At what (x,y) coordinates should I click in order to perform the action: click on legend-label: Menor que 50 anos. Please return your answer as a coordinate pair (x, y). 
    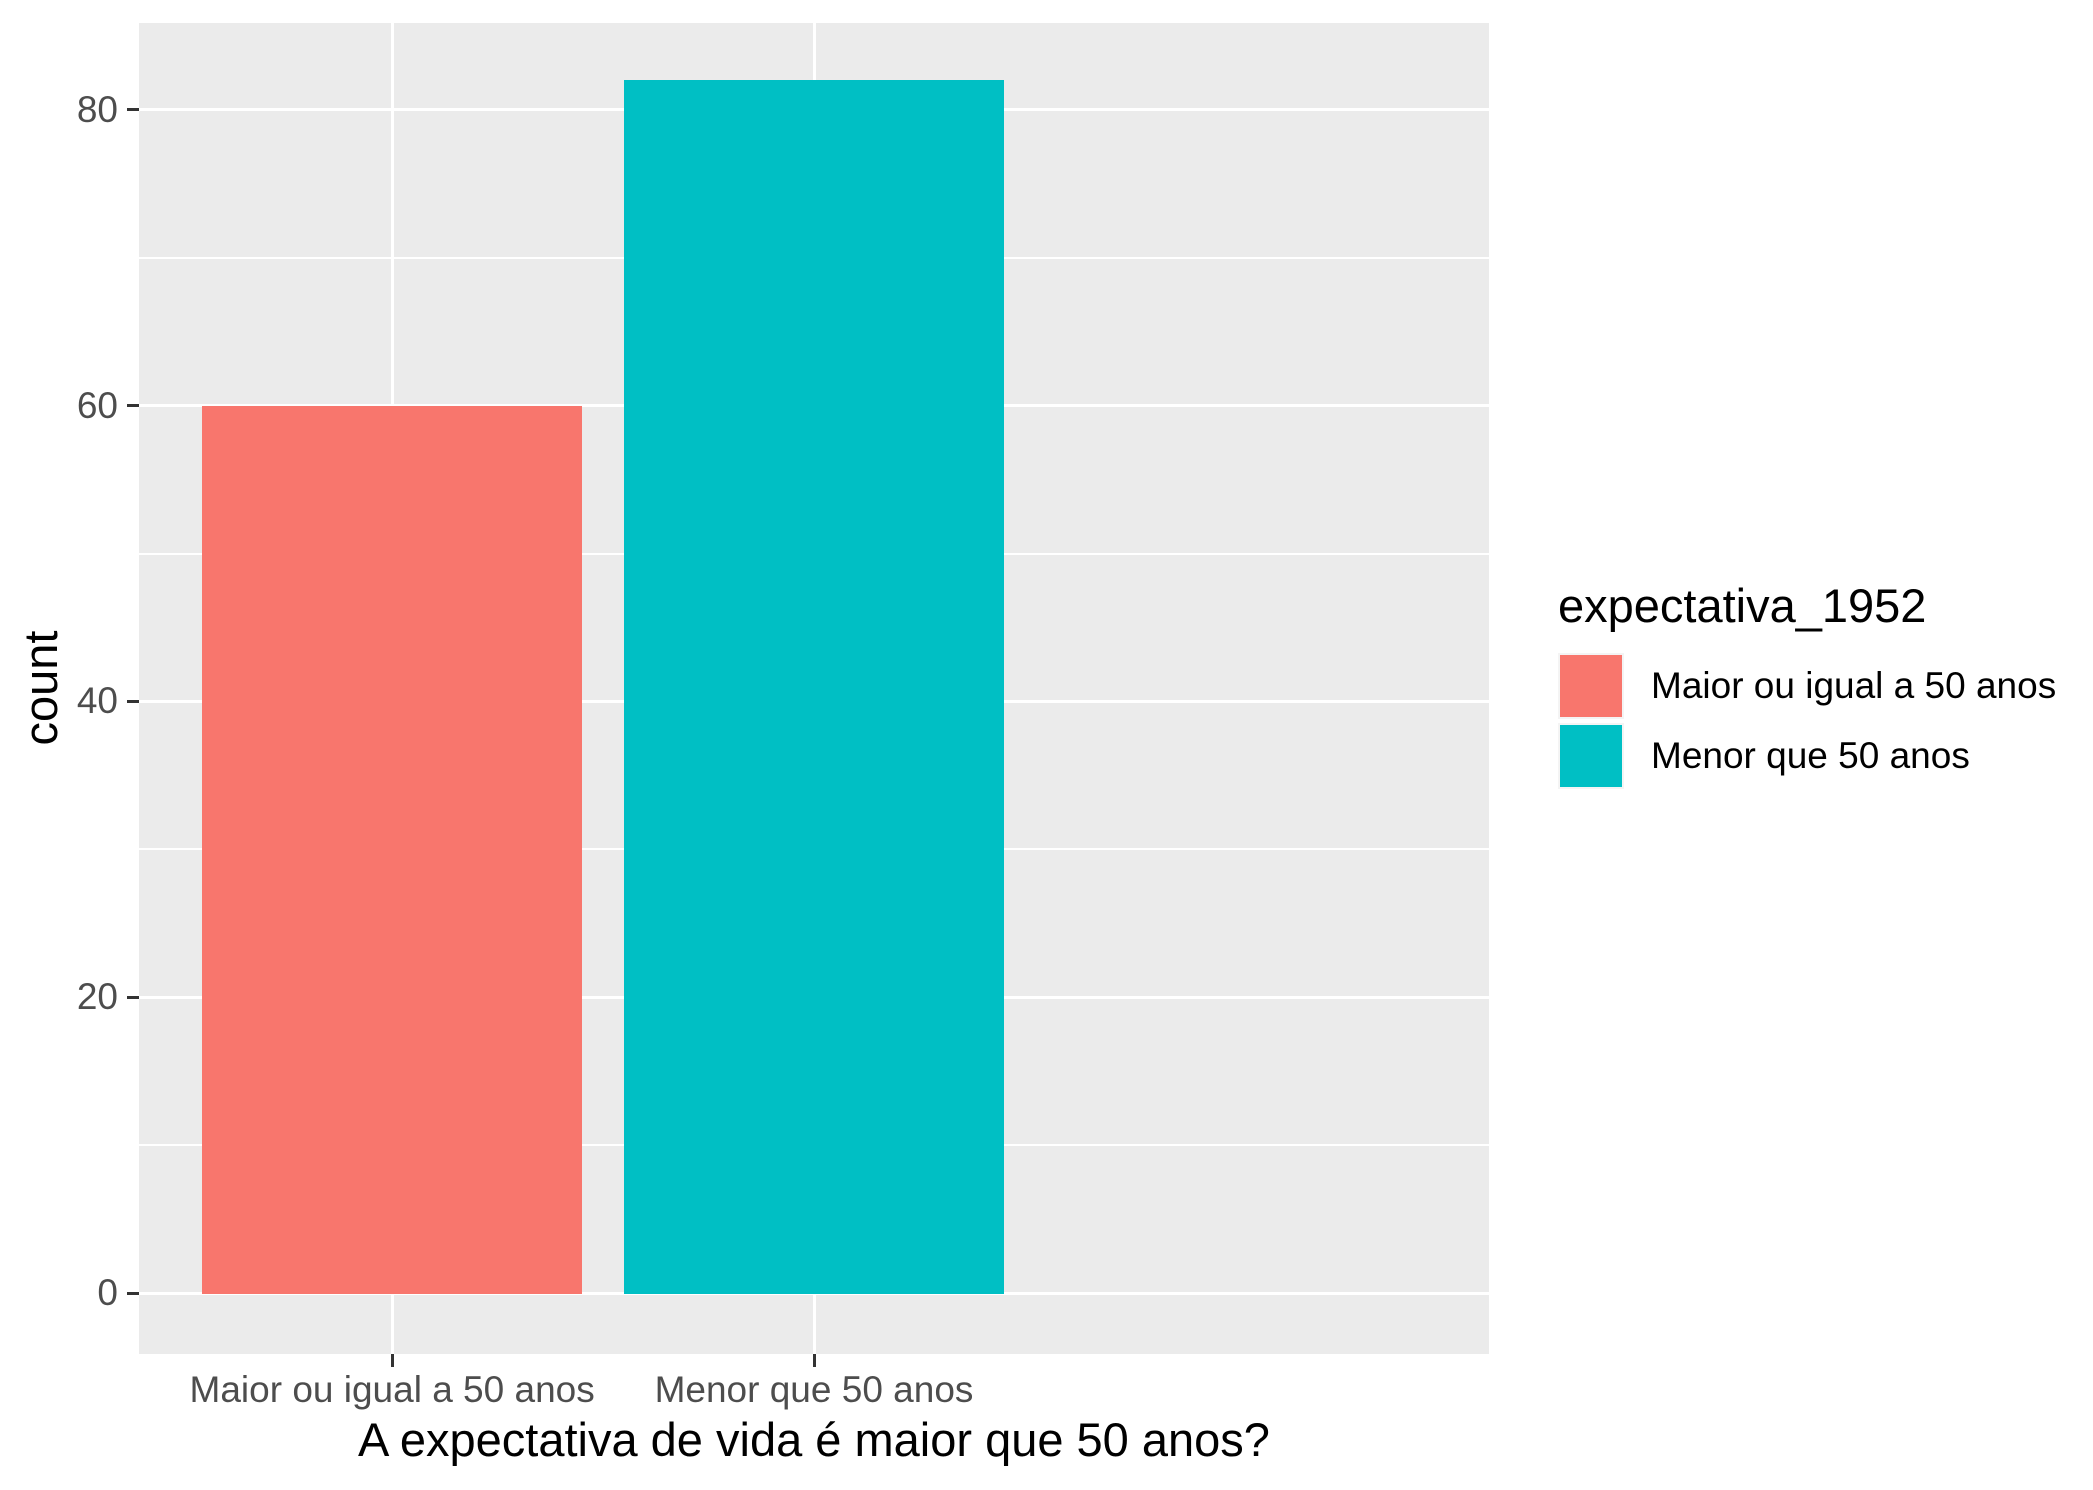
    Looking at the image, I should click on (1810, 755).